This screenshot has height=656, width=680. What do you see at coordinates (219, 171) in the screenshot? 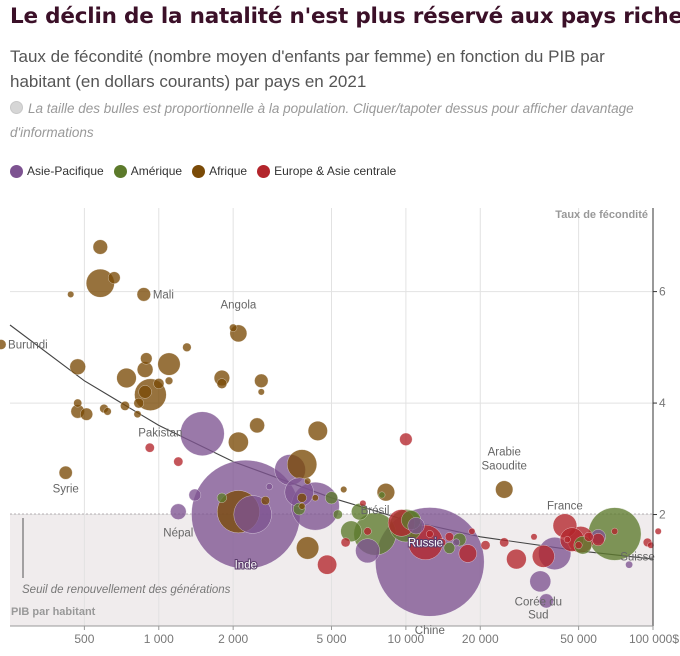
I see `legend-item-afrique: Afrique` at bounding box center [219, 171].